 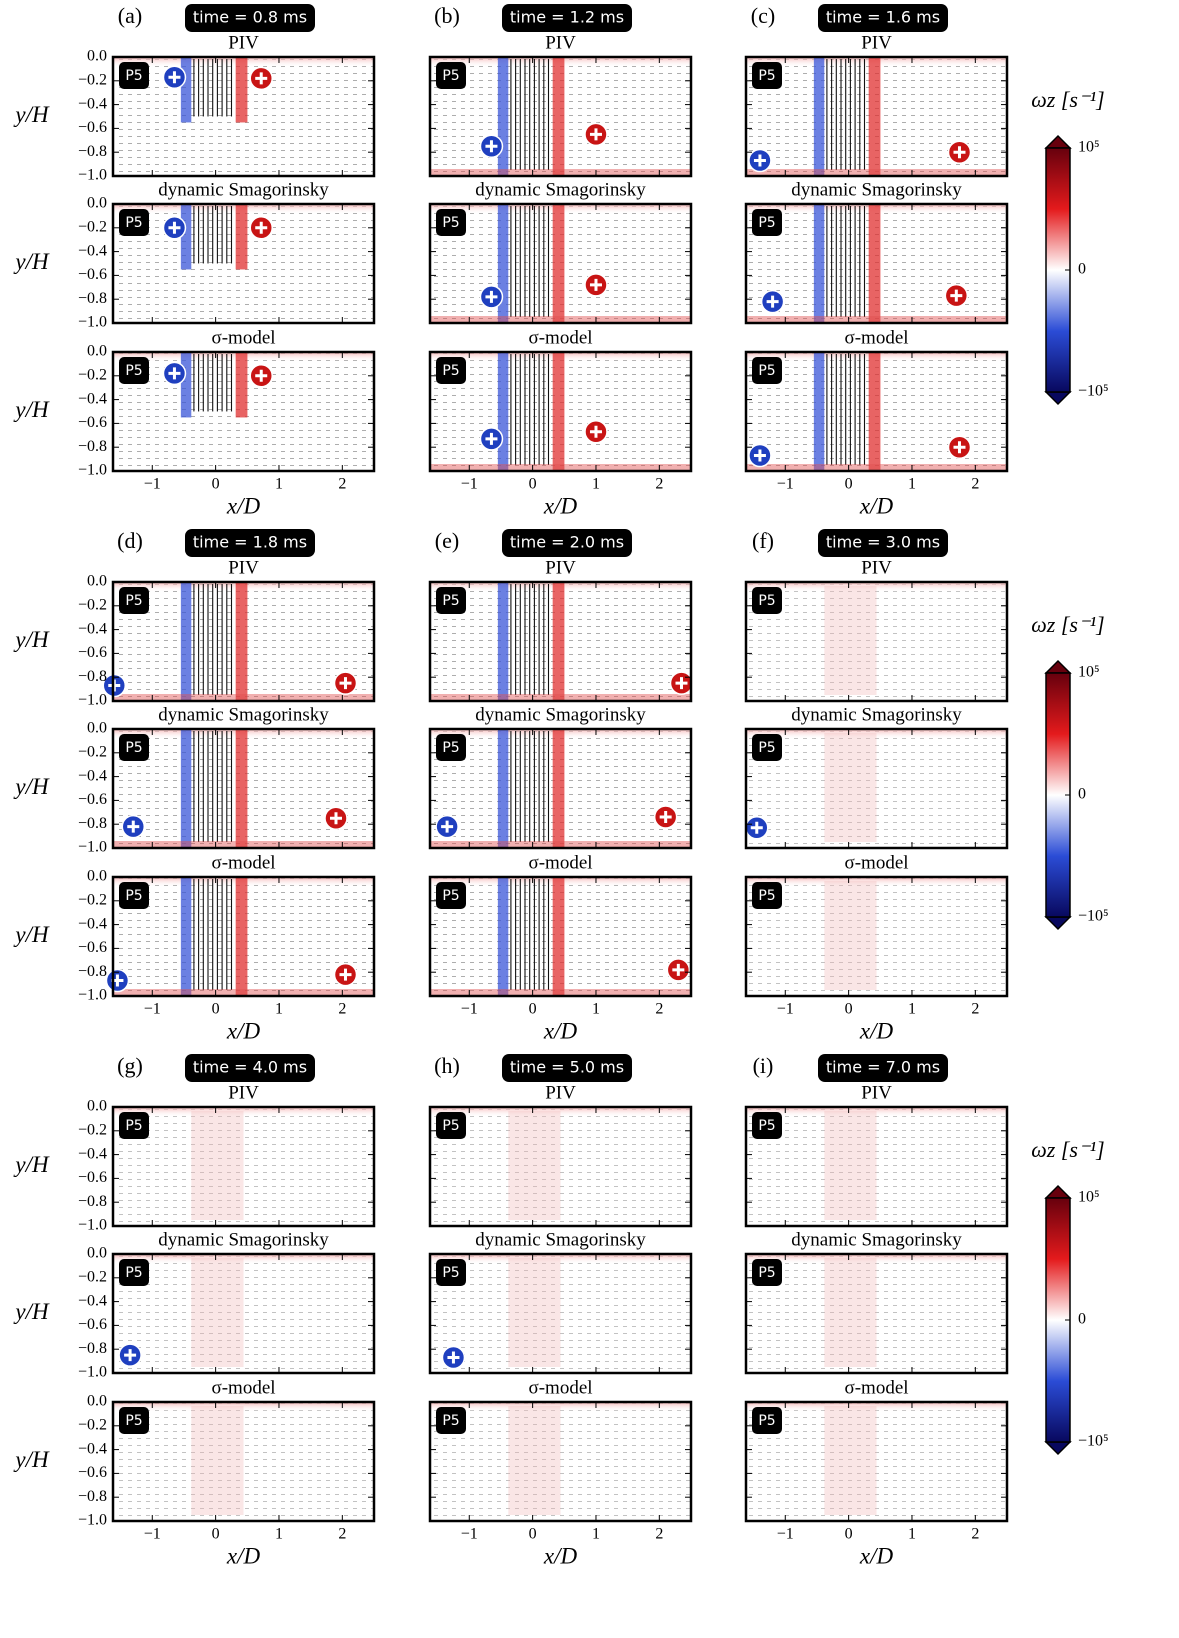 What do you see at coordinates (130, 1065) in the screenshot?
I see `panel-label: (g)` at bounding box center [130, 1065].